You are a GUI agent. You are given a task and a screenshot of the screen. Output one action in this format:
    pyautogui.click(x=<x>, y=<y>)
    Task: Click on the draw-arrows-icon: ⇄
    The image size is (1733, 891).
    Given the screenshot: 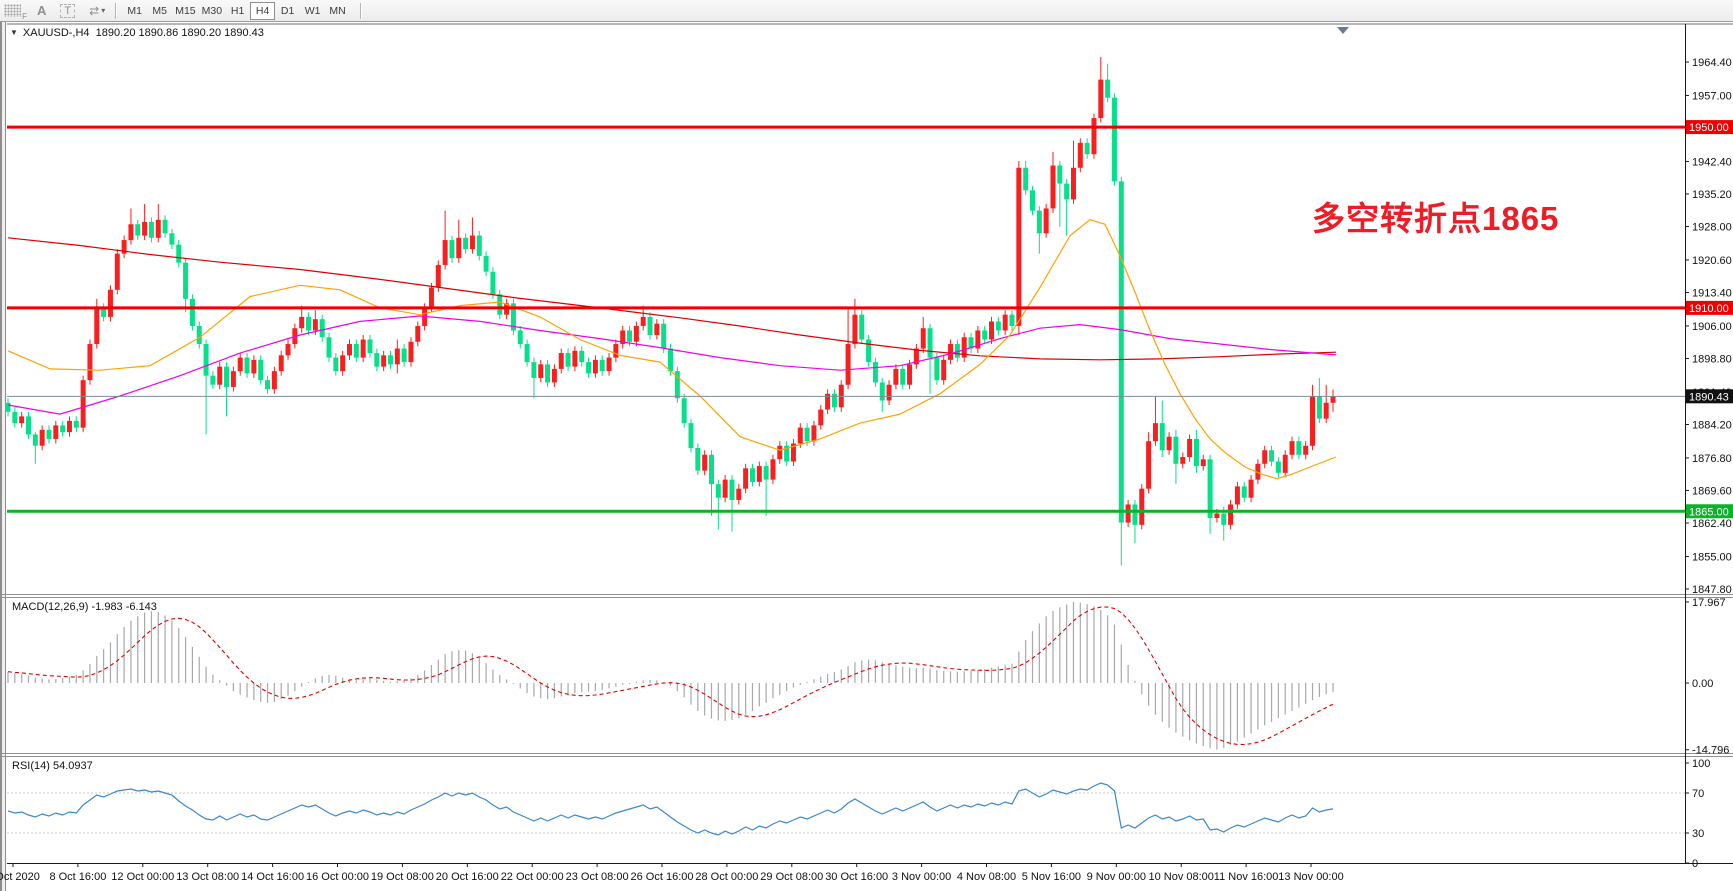 What is the action you would take?
    pyautogui.click(x=94, y=10)
    